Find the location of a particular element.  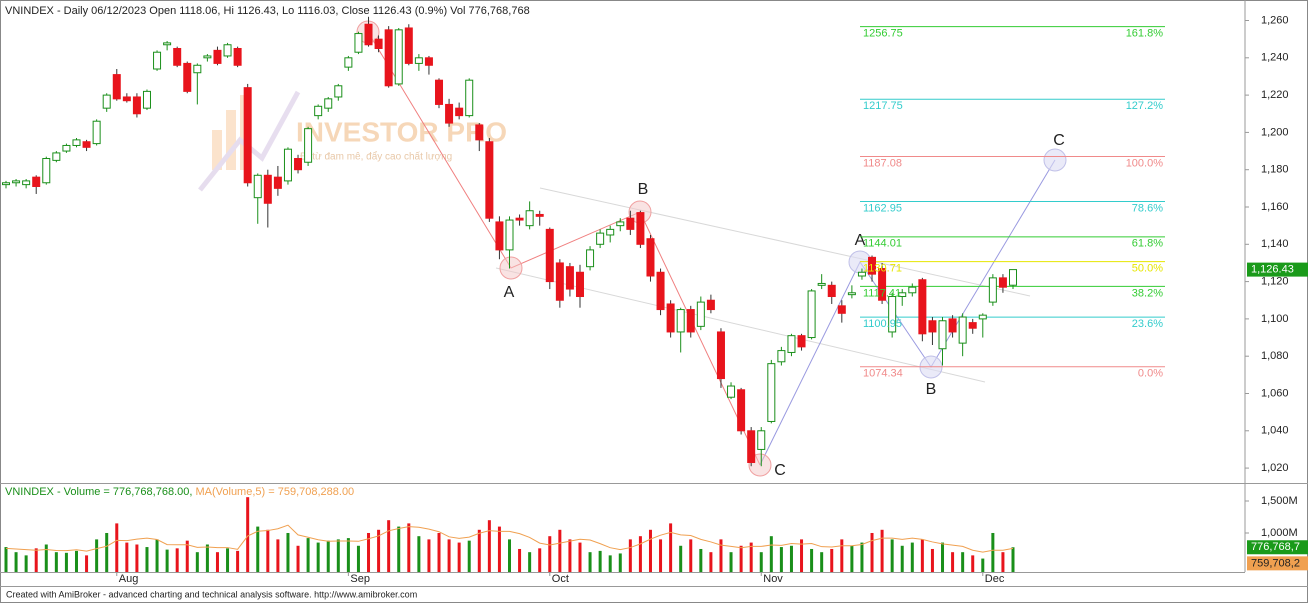

volume-title-text: VNINDEX - Volume = 776,768,768.00, is located at coordinates (98, 492).